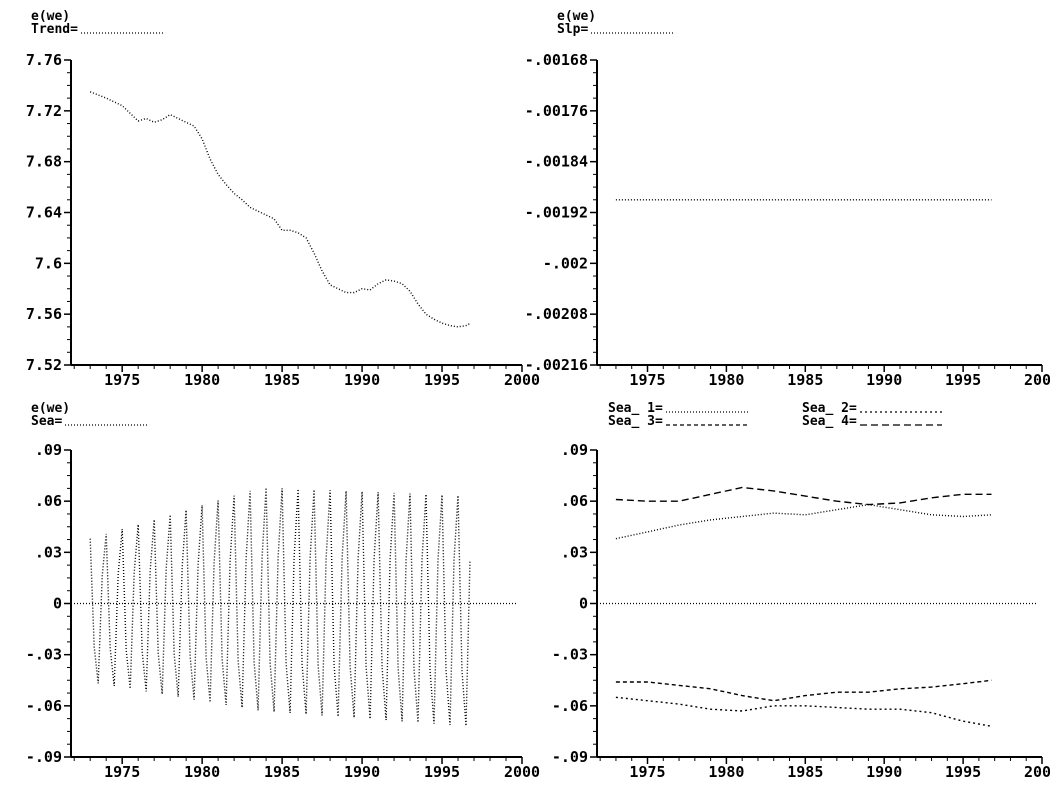 The height and width of the screenshot is (785, 1050). I want to click on y-tick-label: -.00184, so click(556, 162).